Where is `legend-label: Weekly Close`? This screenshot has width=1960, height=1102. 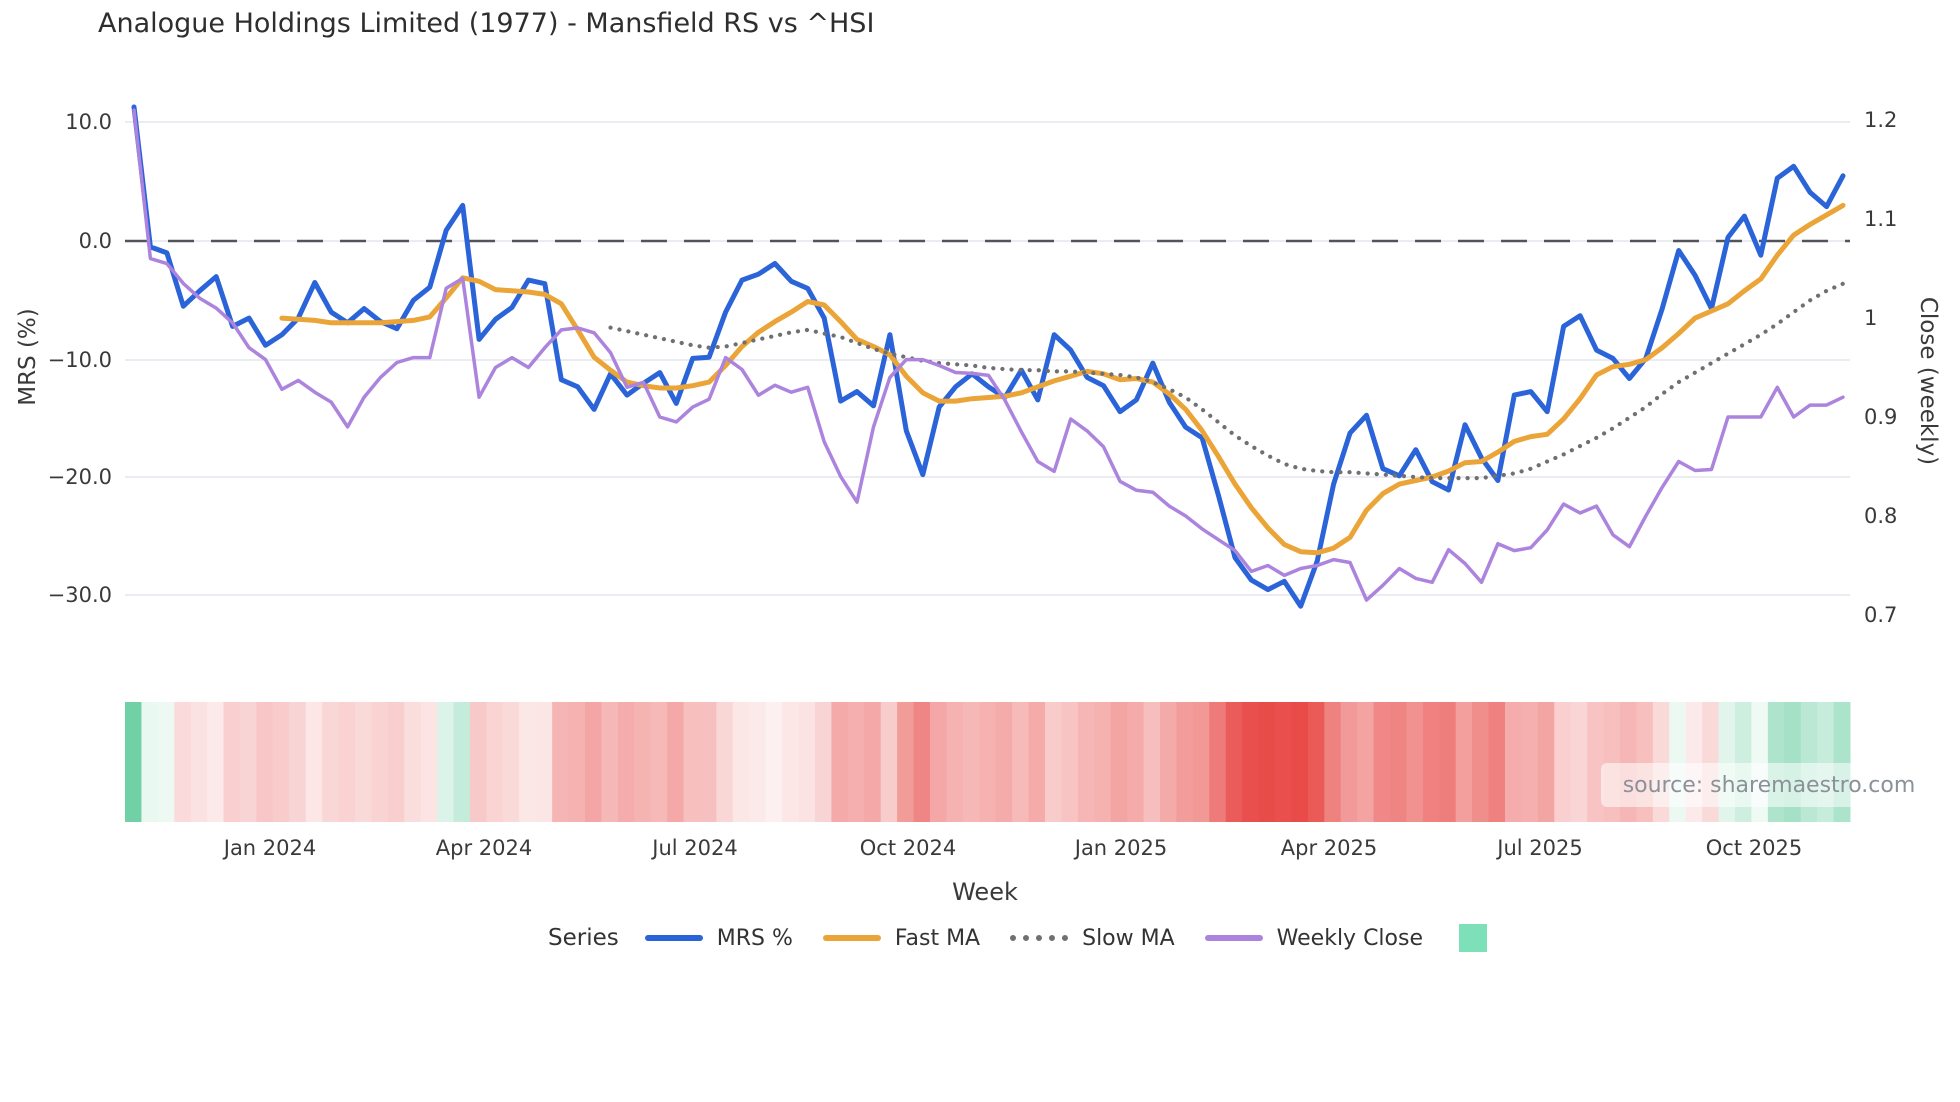 legend-label: Weekly Close is located at coordinates (1350, 938).